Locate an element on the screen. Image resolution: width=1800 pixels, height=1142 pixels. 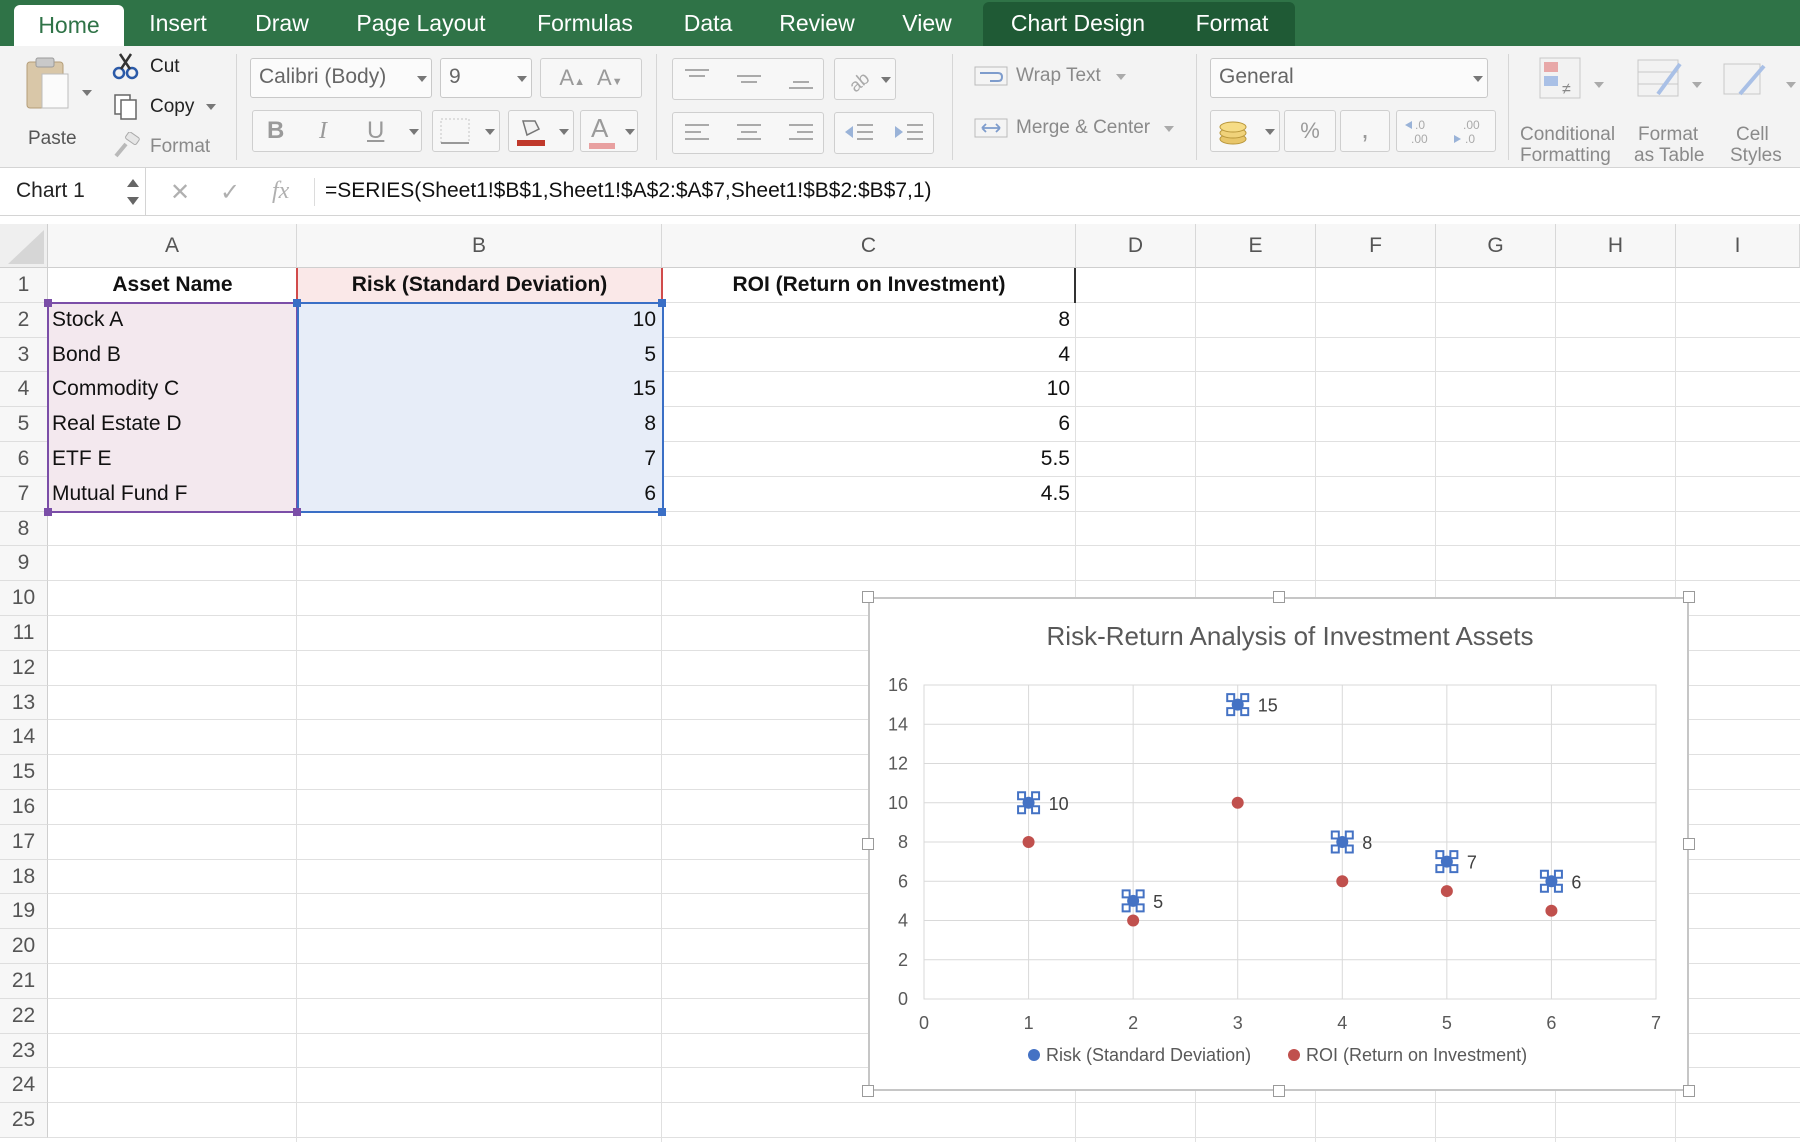
data-label: 8 is located at coordinates (1367, 843).